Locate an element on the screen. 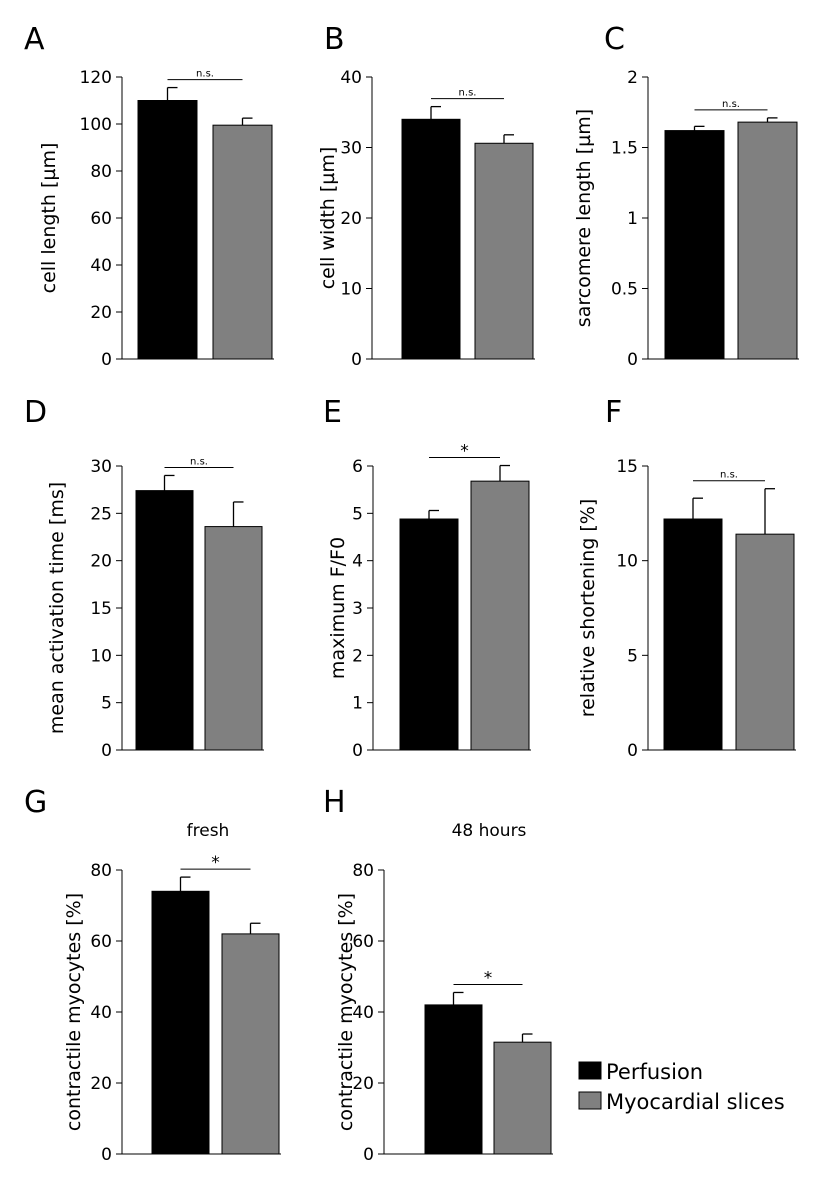  bar-b-myocardial-slices is located at coordinates (504, 251).